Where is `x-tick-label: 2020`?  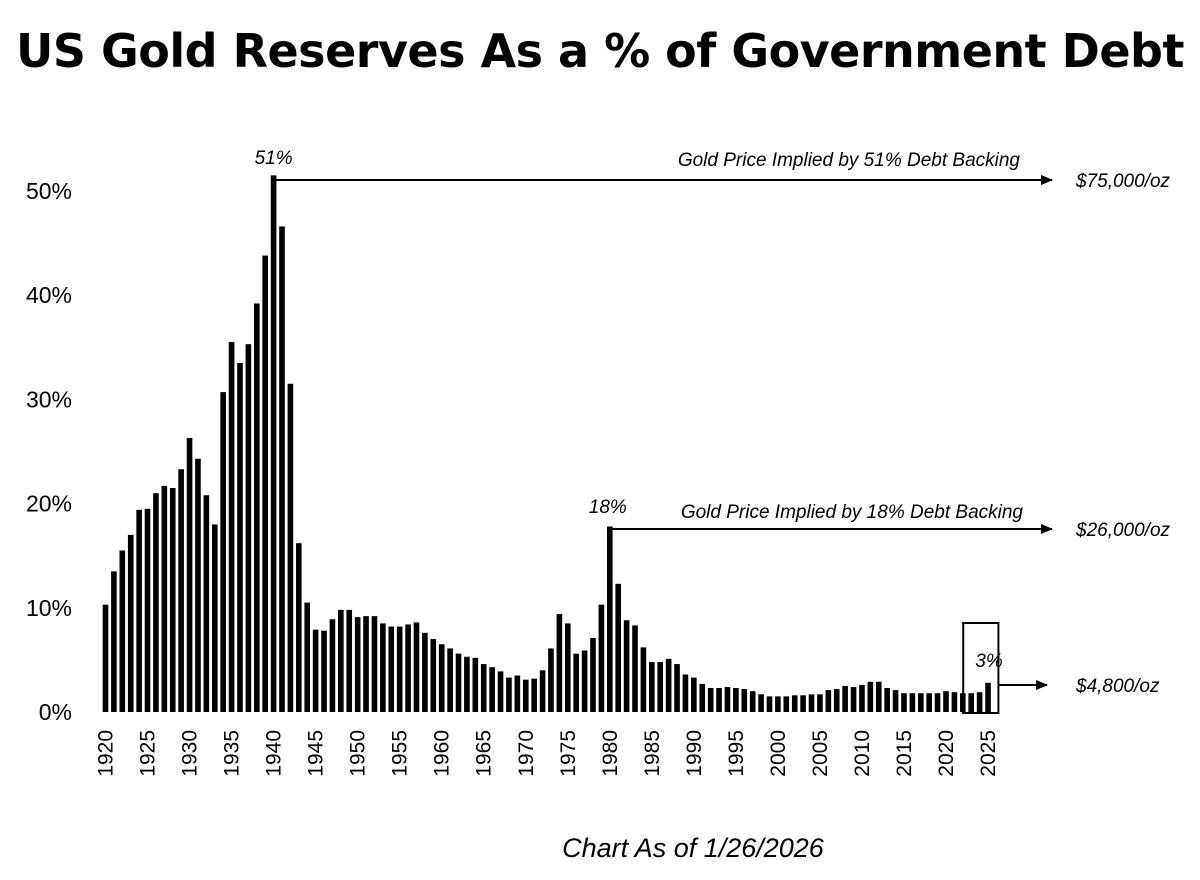 x-tick-label: 2020 is located at coordinates (946, 753).